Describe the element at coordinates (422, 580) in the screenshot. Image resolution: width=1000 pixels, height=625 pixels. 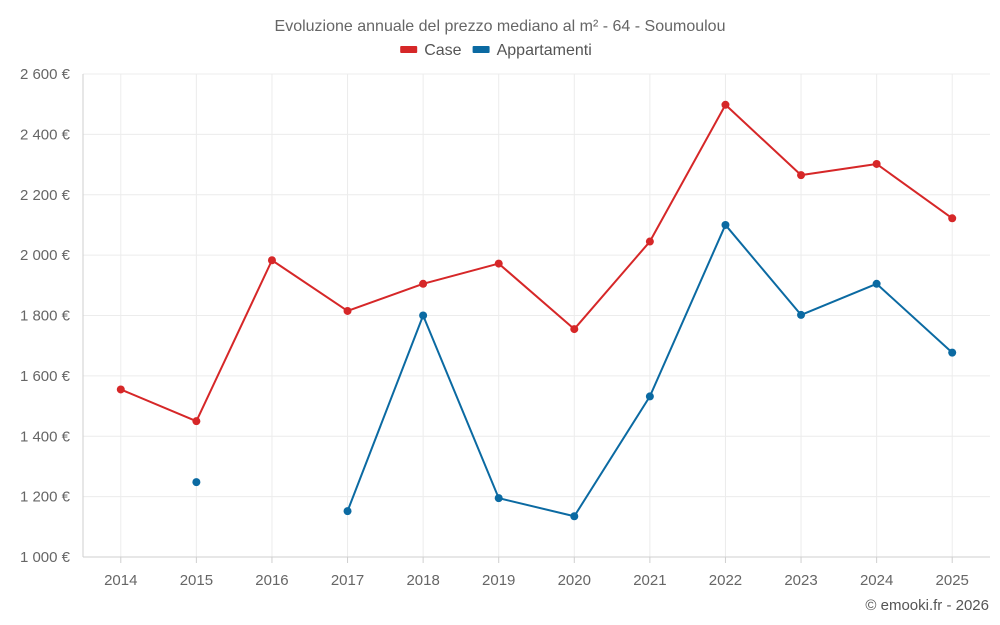
I see `x-tick-label: 2018` at that location.